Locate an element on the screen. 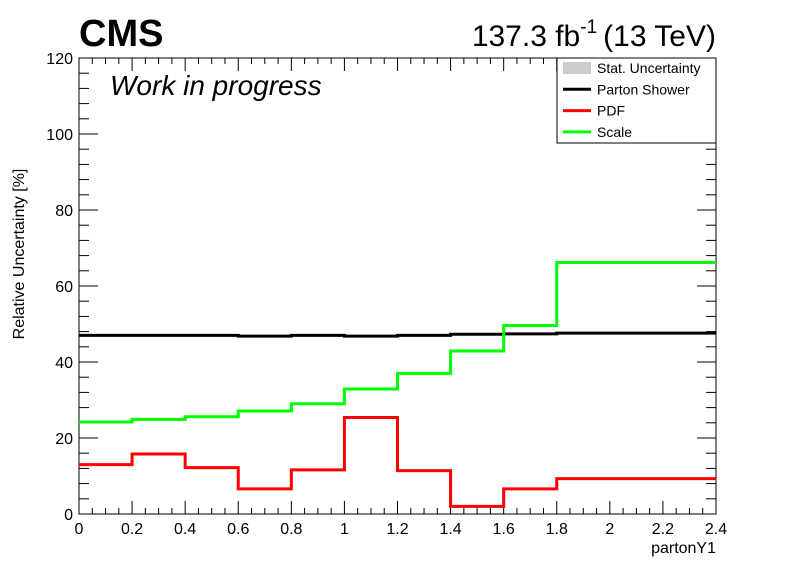 Image resolution: width=796 pixels, height=572 pixels. legend-label: Parton Shower is located at coordinates (643, 89).